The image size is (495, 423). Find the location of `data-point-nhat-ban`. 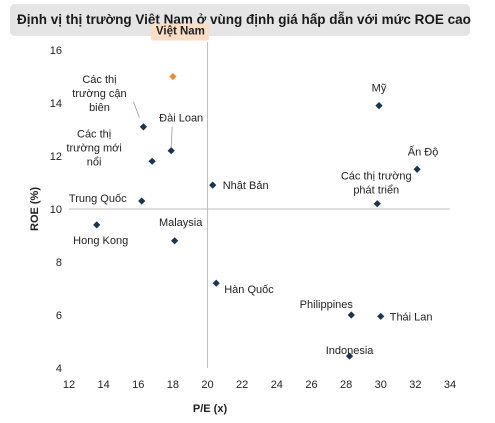

data-point-nhat-ban is located at coordinates (213, 185).